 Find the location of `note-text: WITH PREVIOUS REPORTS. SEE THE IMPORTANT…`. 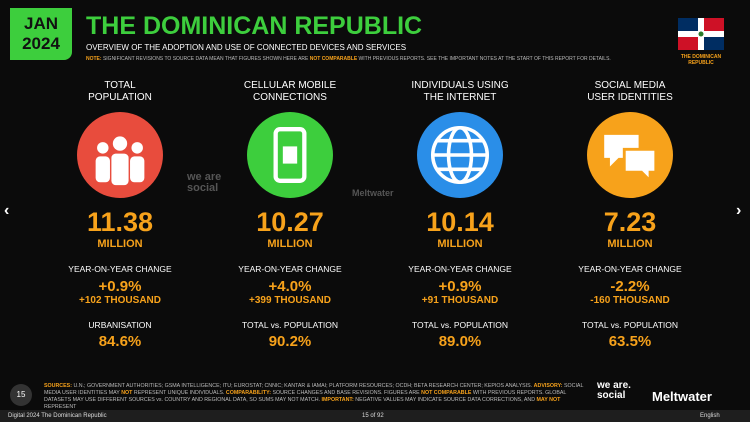

note-text: WITH PREVIOUS REPORTS. SEE THE IMPORTANT… is located at coordinates (484, 59).